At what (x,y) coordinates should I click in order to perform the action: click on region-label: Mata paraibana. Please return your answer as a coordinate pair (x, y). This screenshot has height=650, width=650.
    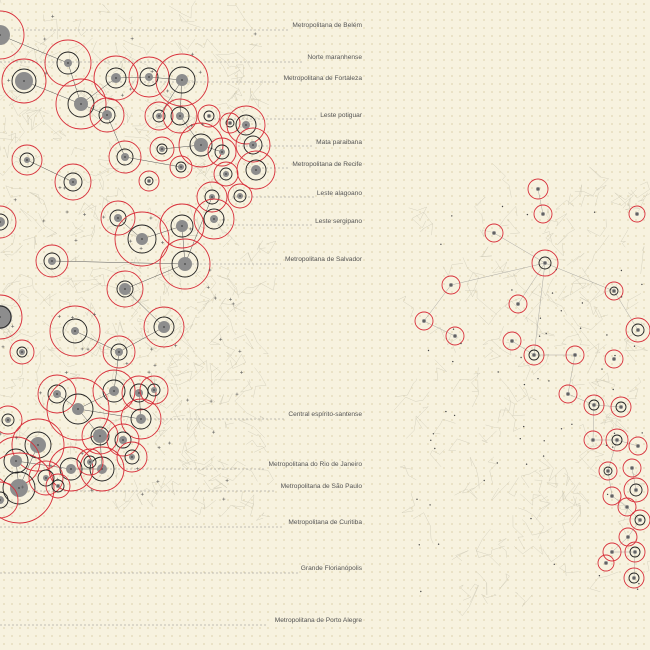
    Looking at the image, I should click on (339, 142).